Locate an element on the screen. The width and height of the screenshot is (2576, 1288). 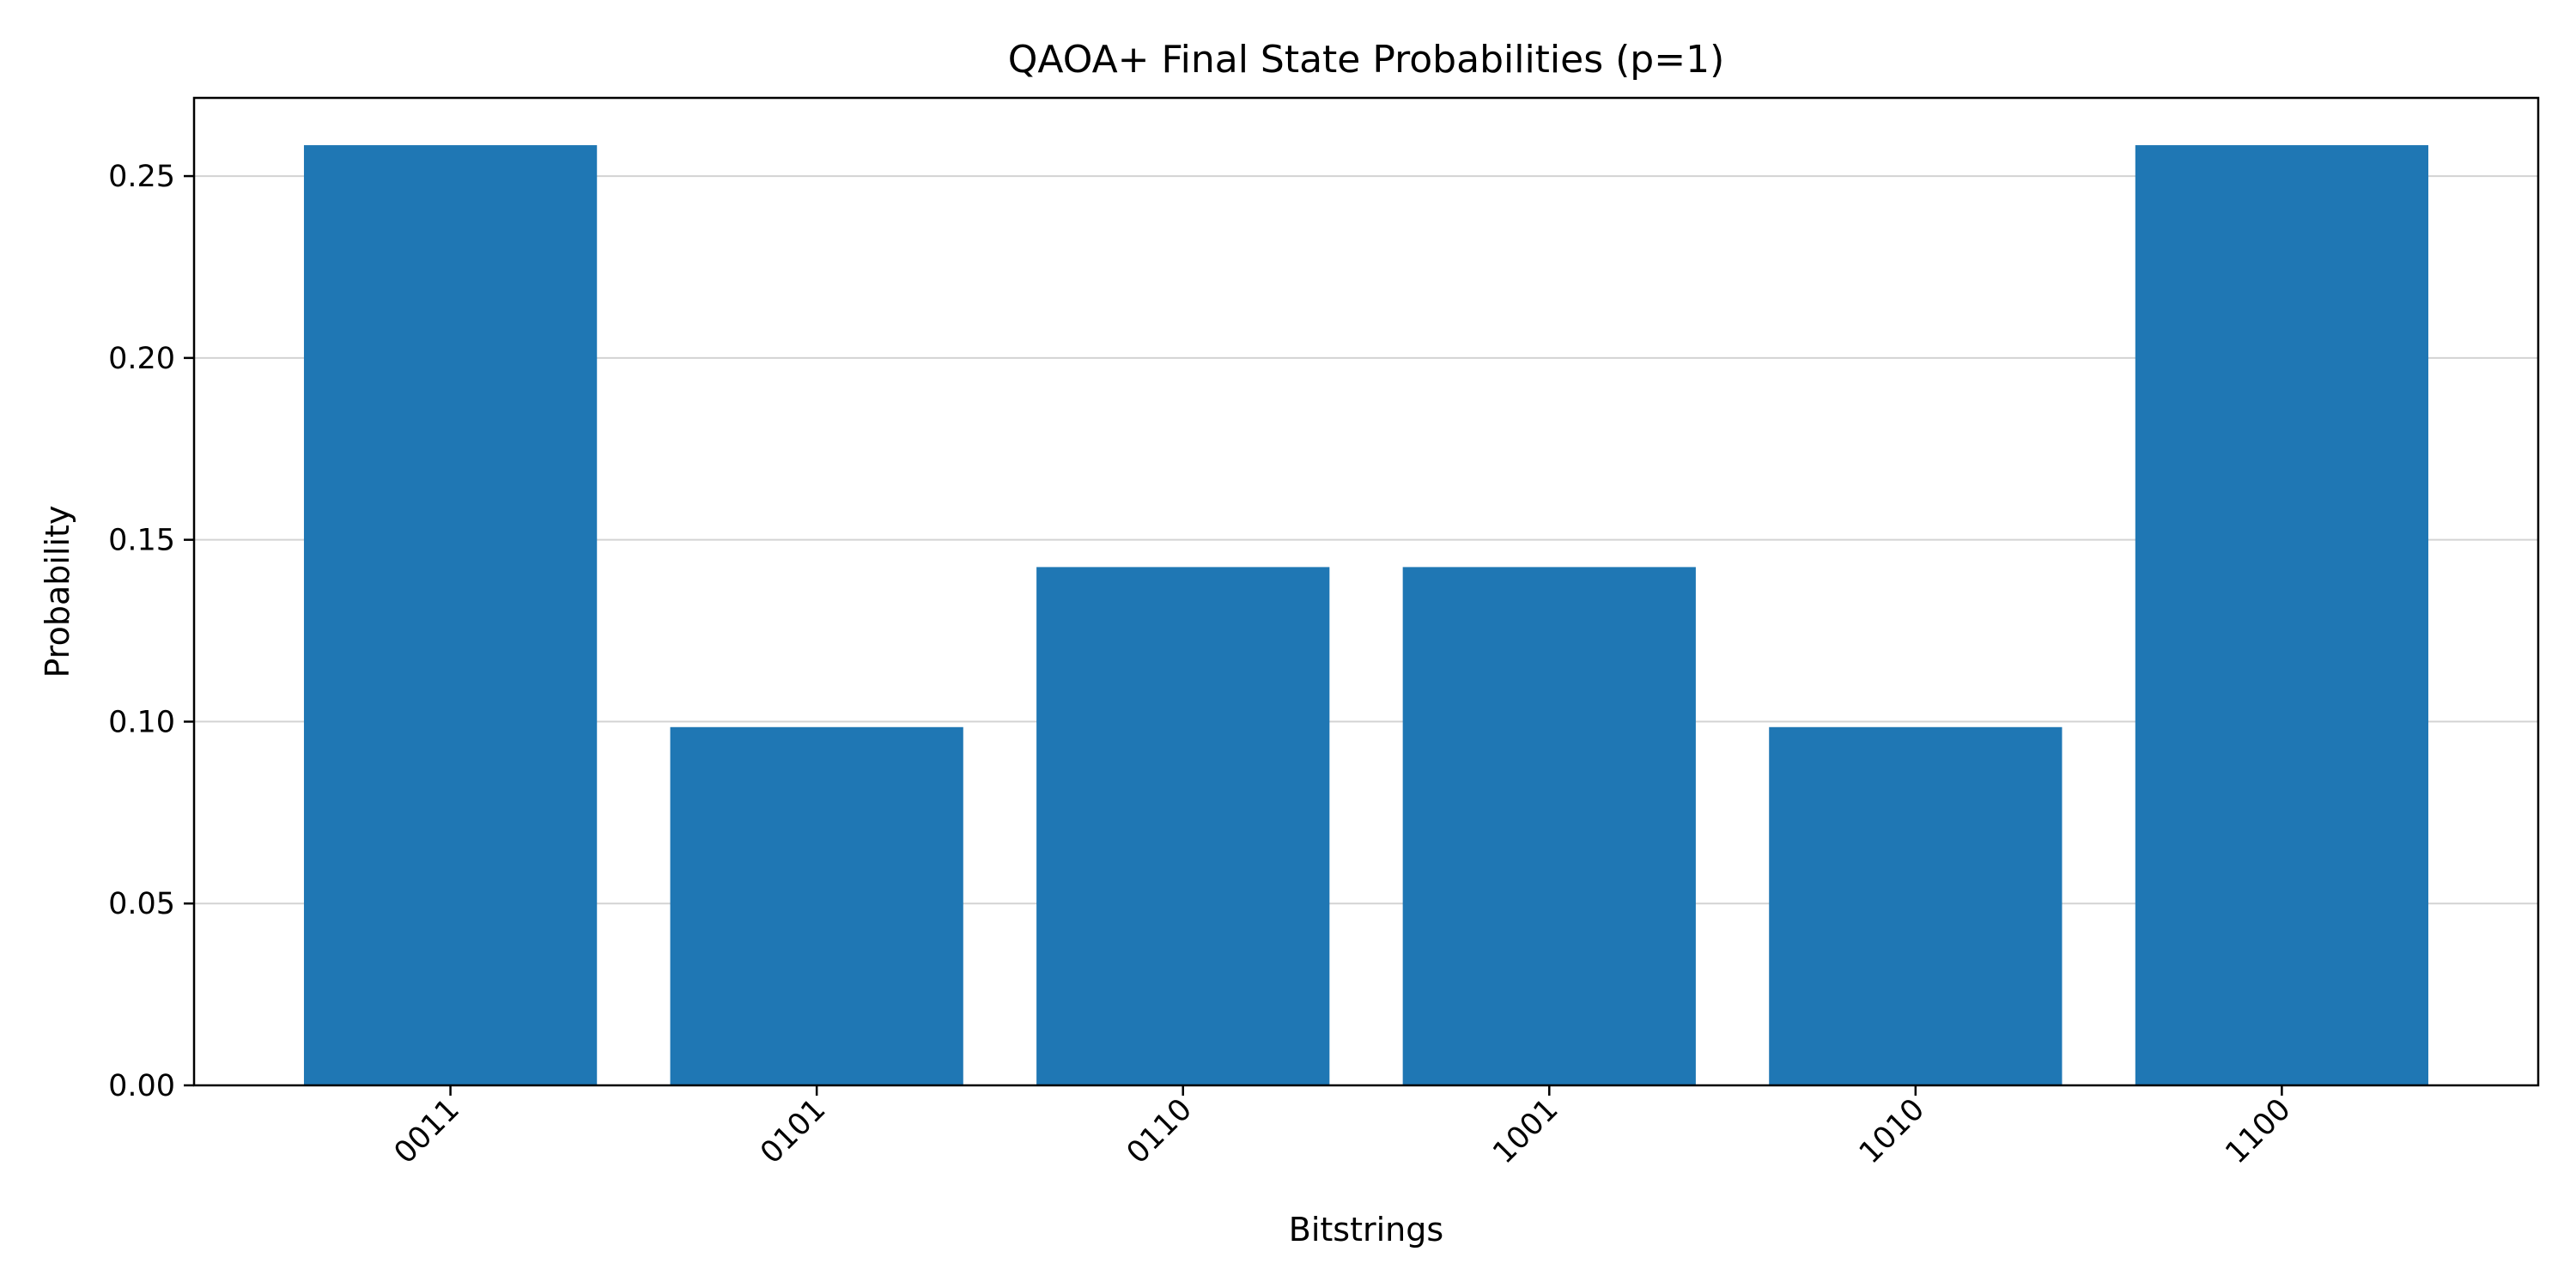
y-tick-label: 0.20 is located at coordinates (142, 359).